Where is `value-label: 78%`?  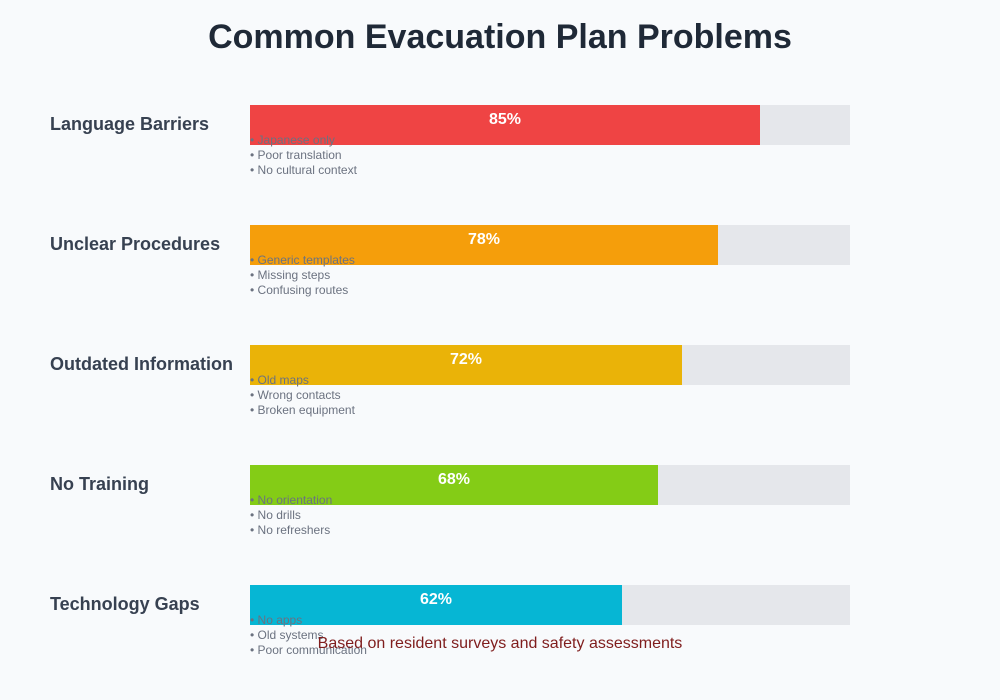
value-label: 78% is located at coordinates (484, 239).